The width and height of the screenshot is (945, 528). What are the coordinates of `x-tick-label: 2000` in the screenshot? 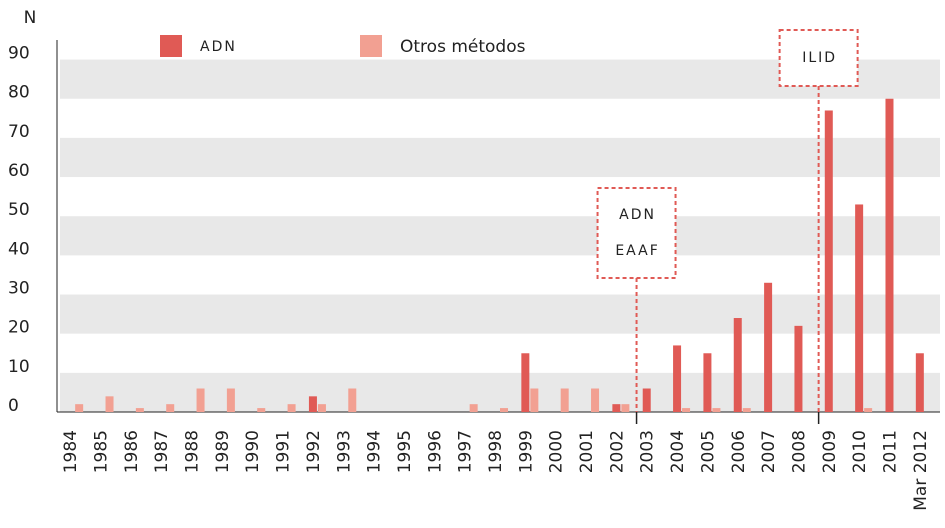 It's located at (557, 451).